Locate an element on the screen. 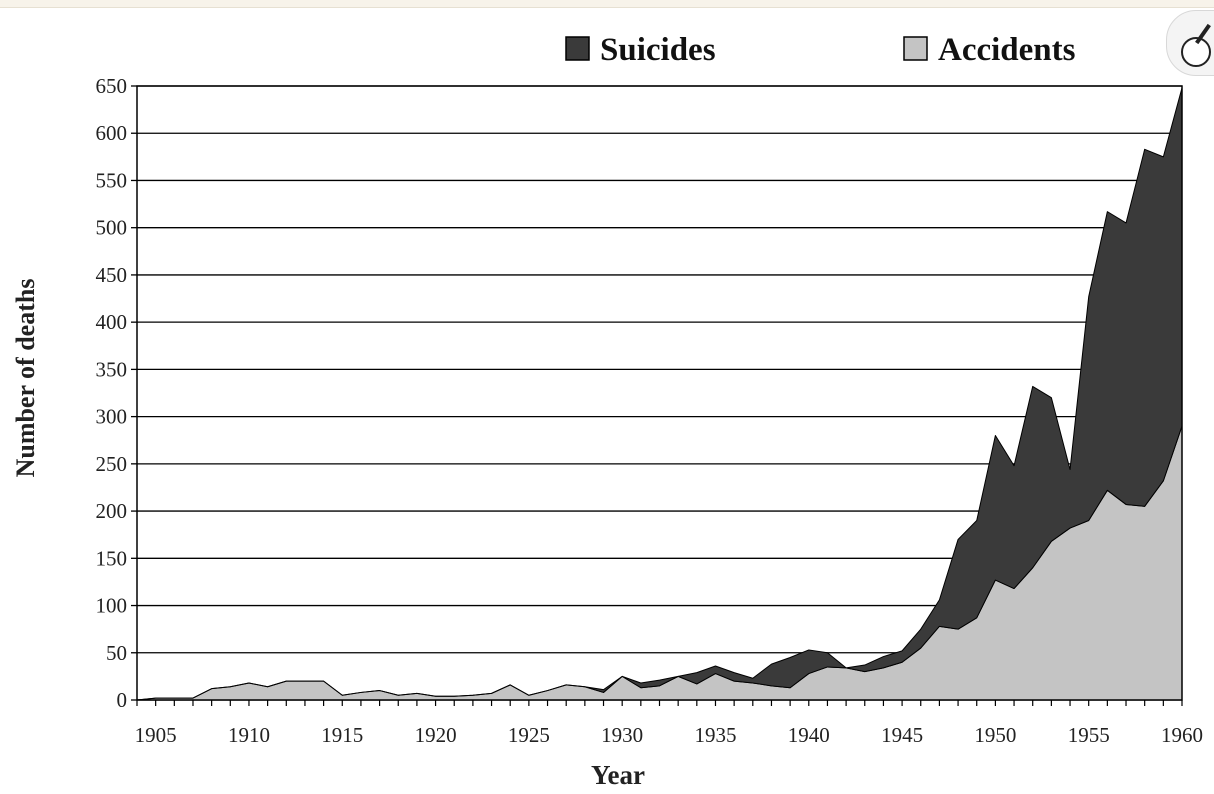 This screenshot has height=794, width=1214. x-tick-label: 1950 is located at coordinates (995, 735).